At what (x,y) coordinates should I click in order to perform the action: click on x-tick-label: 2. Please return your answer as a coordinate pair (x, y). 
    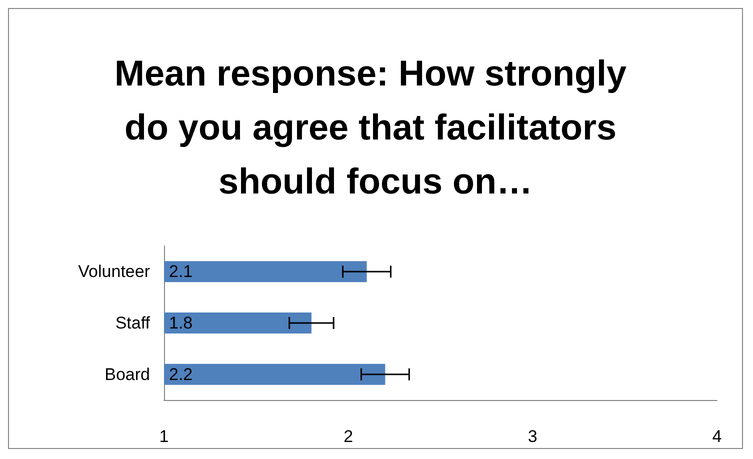
    Looking at the image, I should click on (349, 436).